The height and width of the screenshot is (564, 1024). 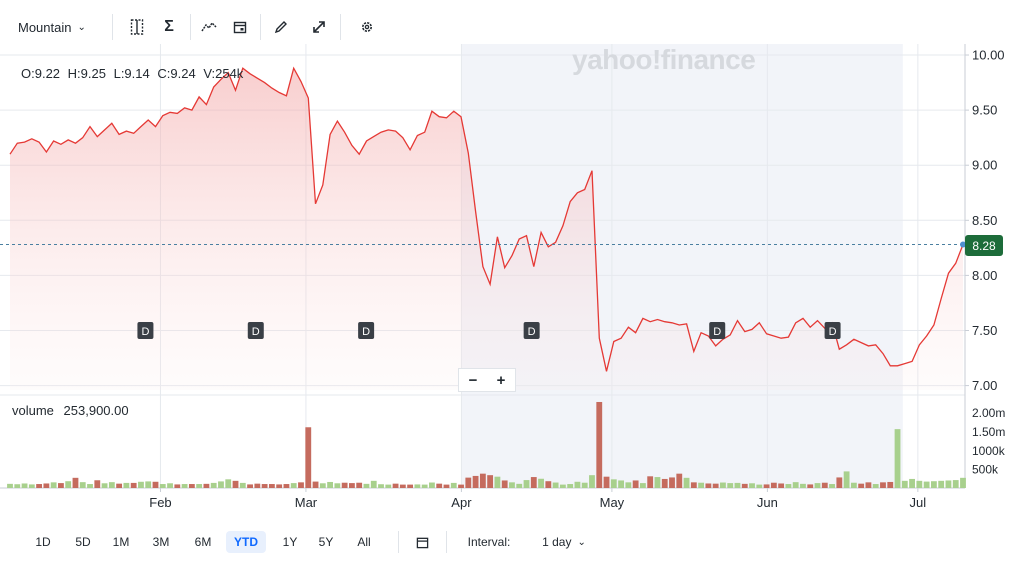 I want to click on range-1d: 1D, so click(x=43, y=542).